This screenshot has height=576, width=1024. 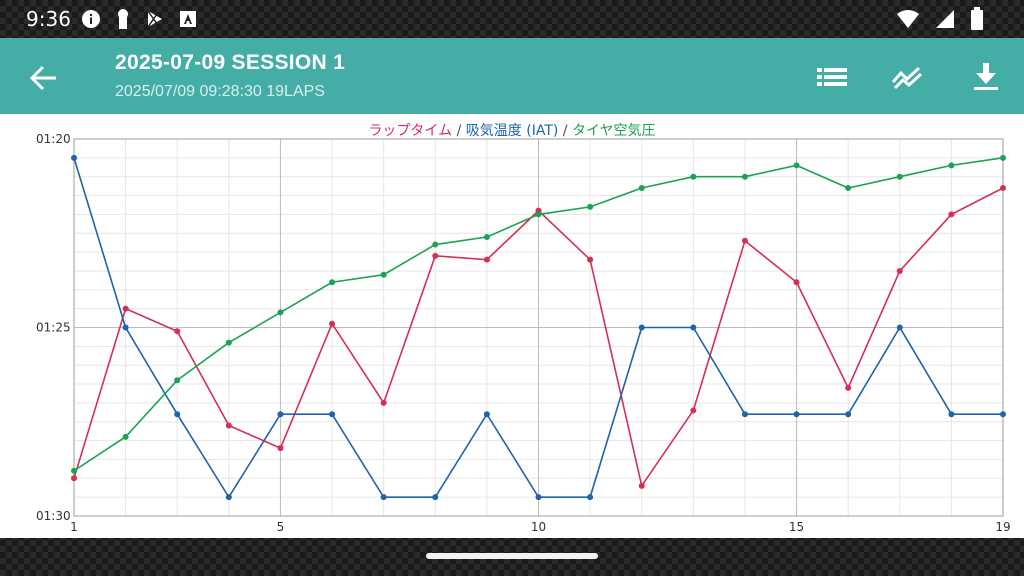 I want to click on info-icon, so click(x=90, y=19).